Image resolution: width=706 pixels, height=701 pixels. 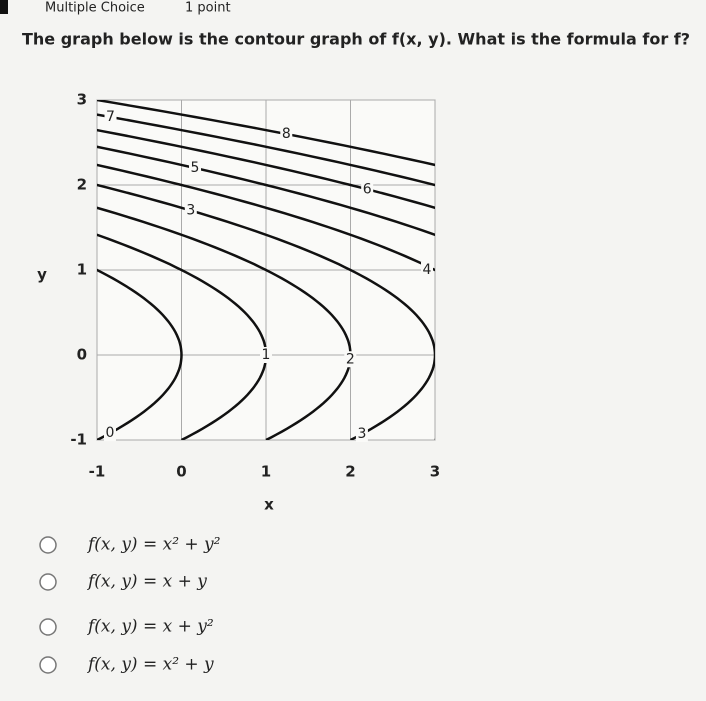 I want to click on x-tick-label: 0, so click(x=181, y=472).